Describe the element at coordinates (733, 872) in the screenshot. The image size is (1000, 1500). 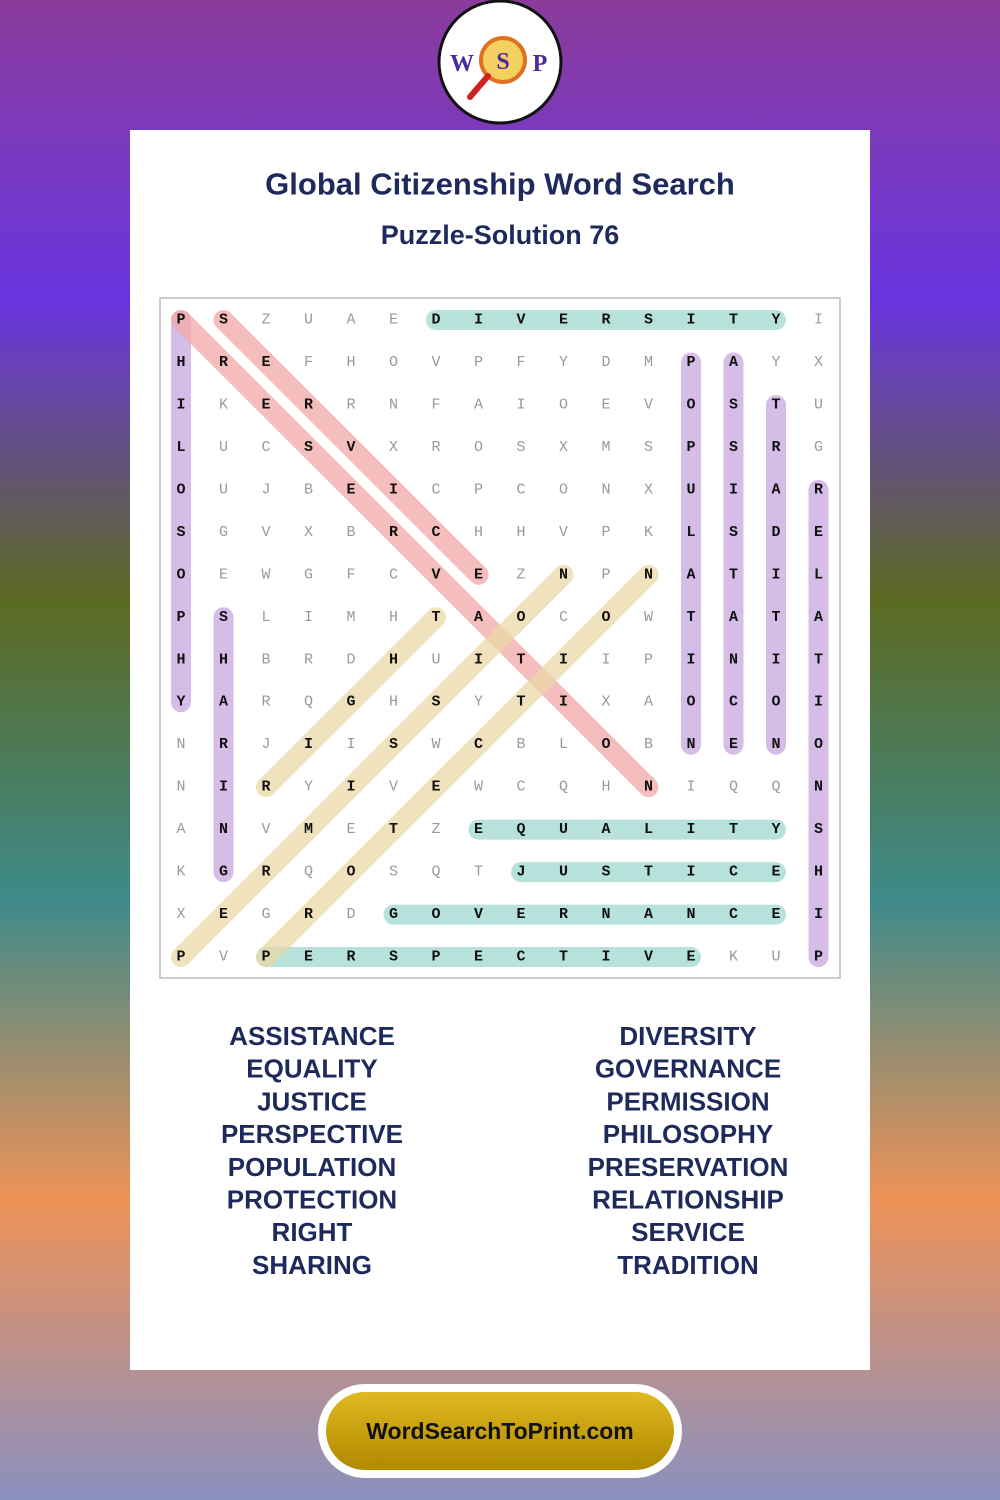
I see `grid-letter: C` at that location.